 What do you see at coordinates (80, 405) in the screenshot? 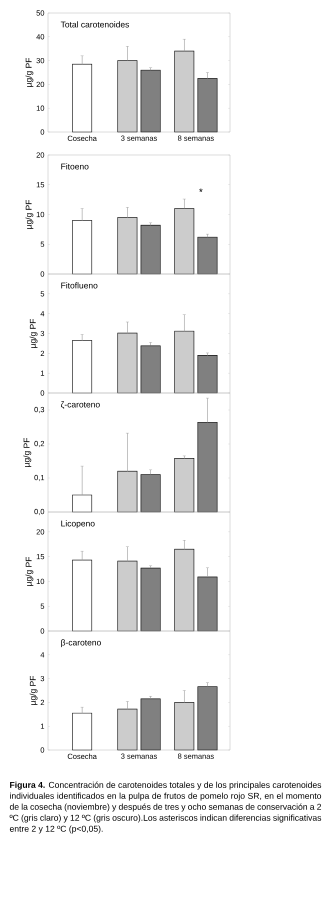
I see `text: ζ-caroteno` at bounding box center [80, 405].